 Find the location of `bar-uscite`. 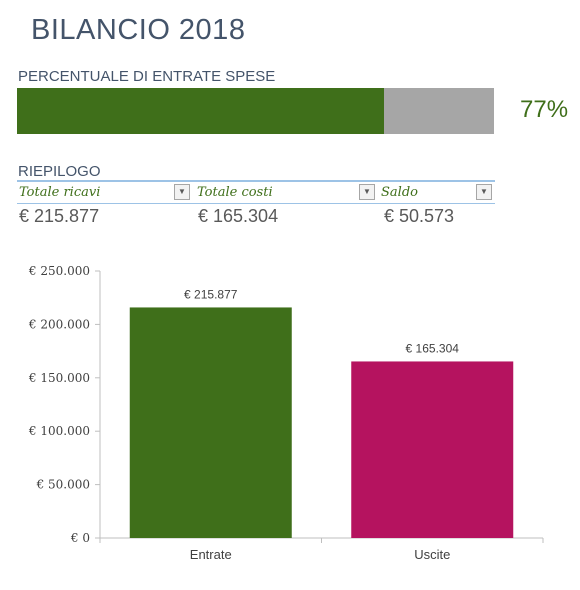

bar-uscite is located at coordinates (432, 449).